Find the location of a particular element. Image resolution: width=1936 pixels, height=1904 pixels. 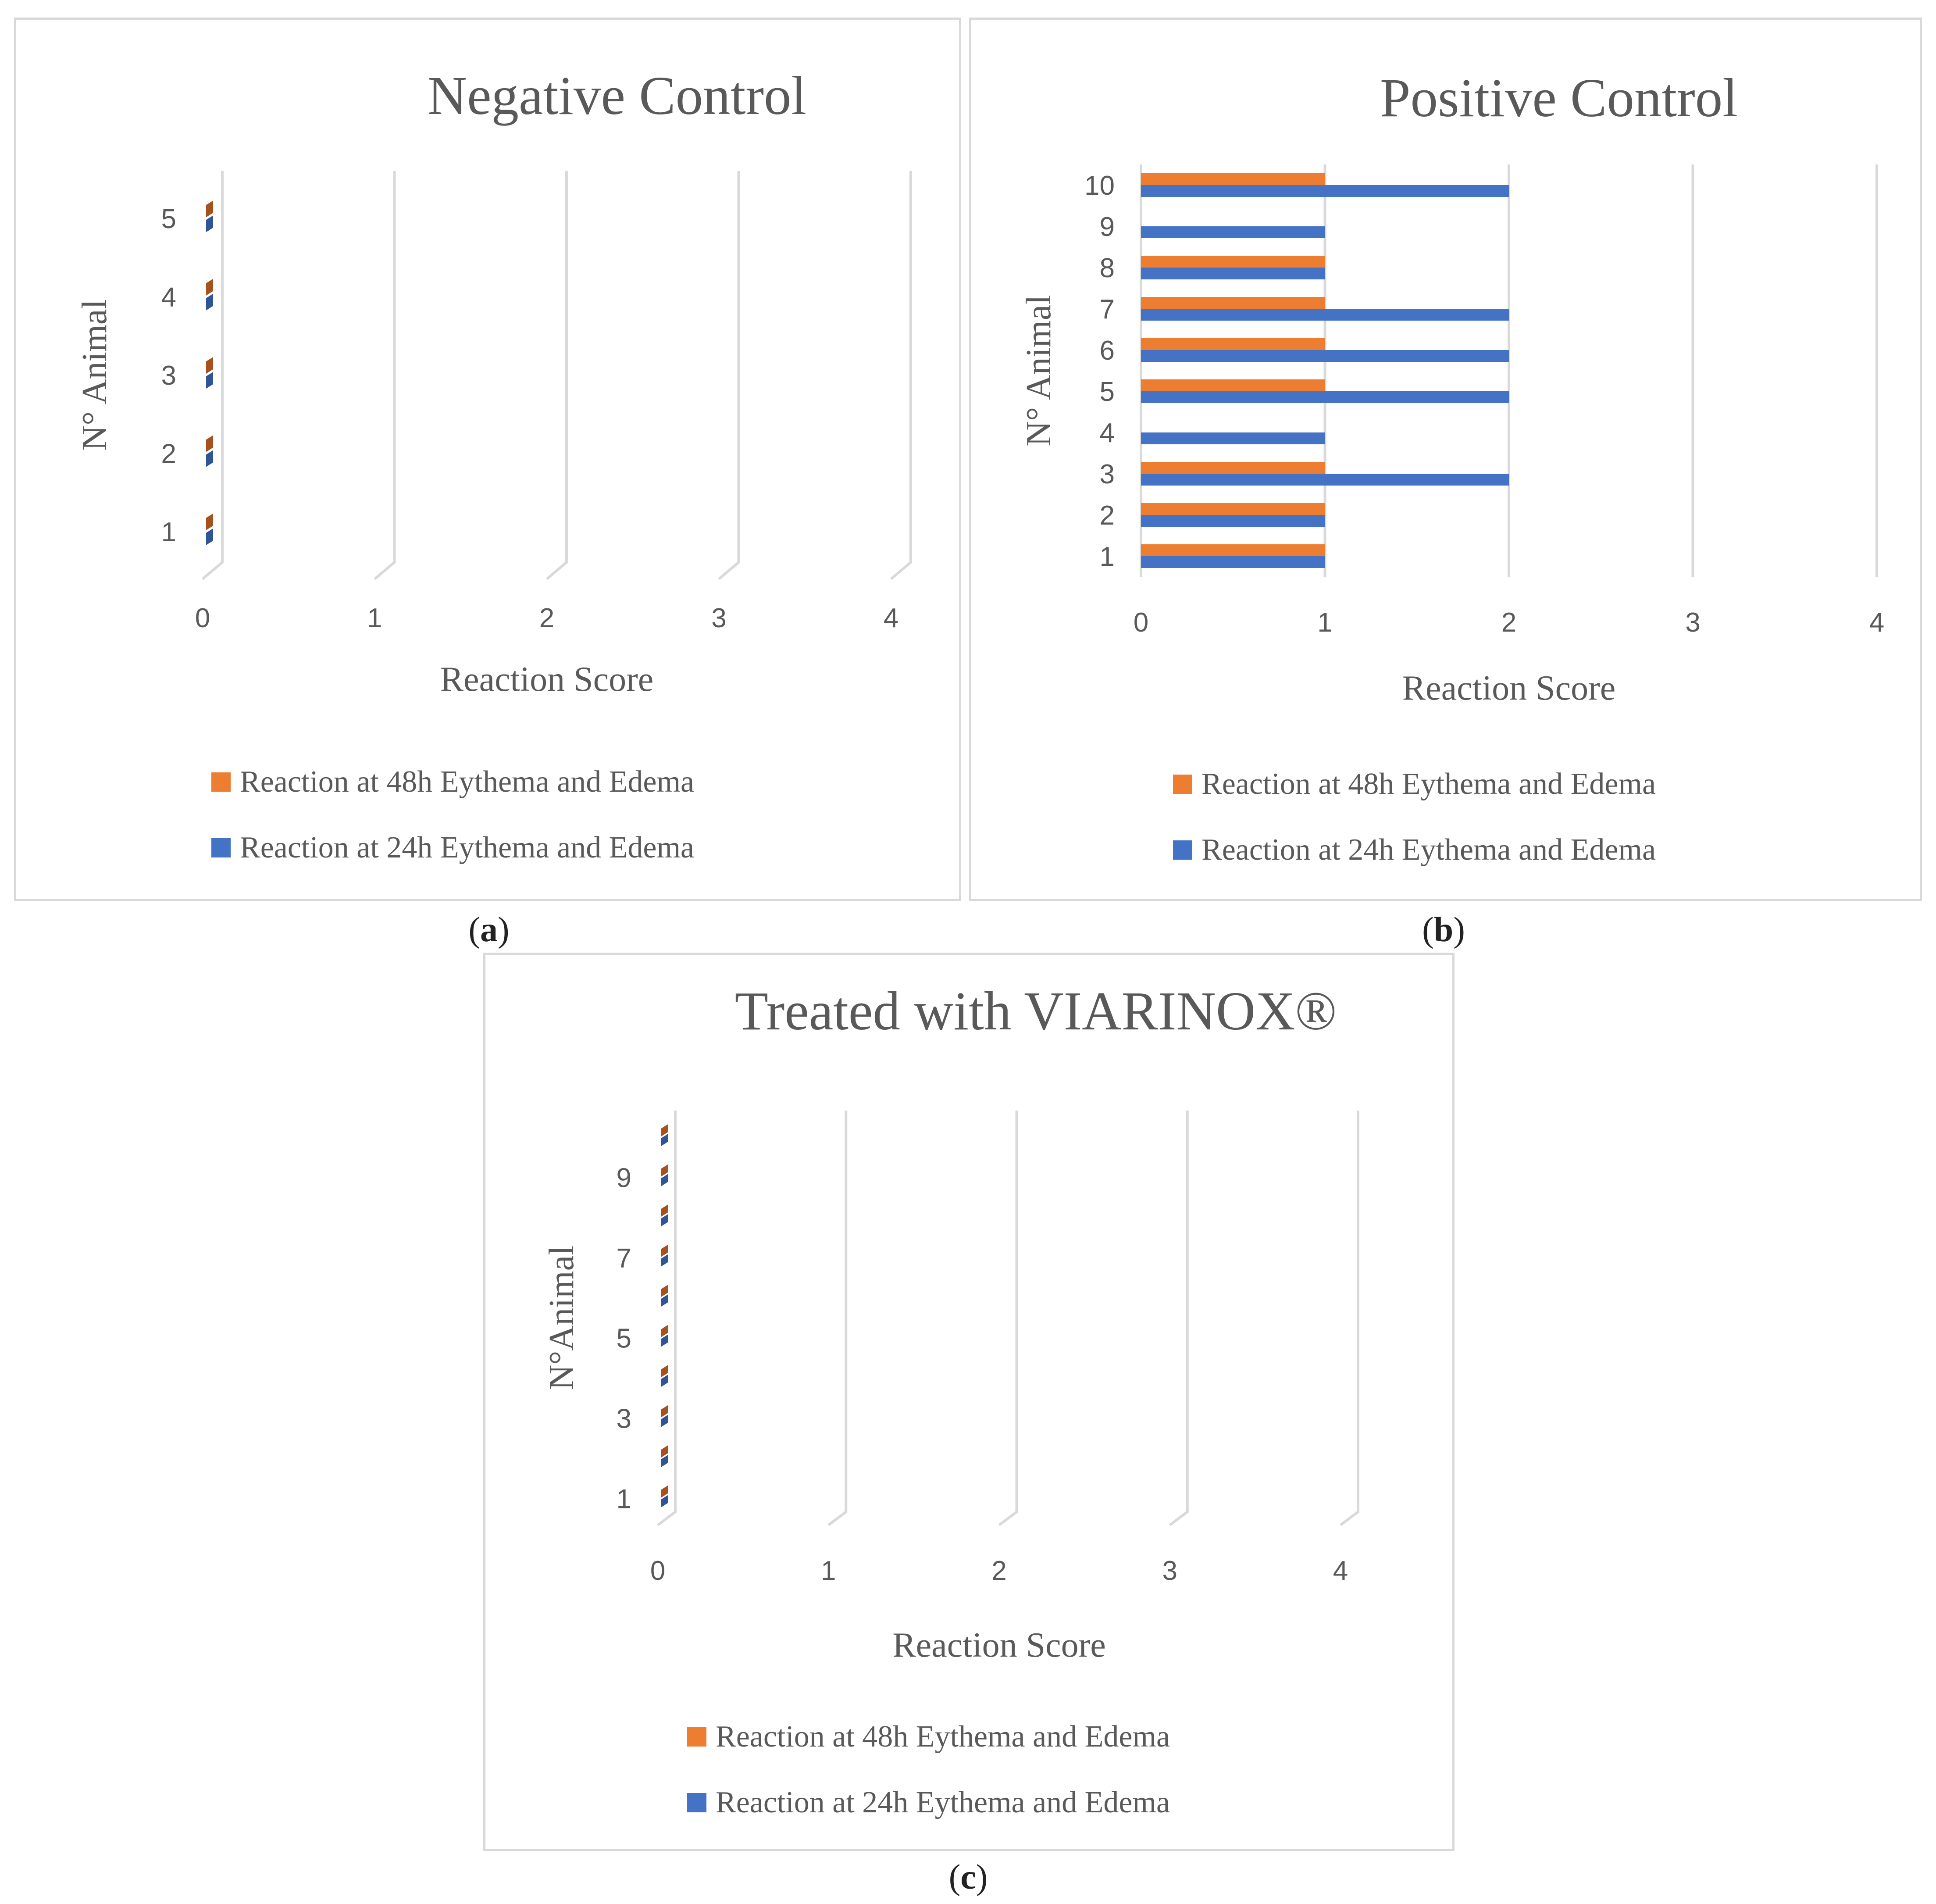

y-tick-label: 7 is located at coordinates (624, 1258).